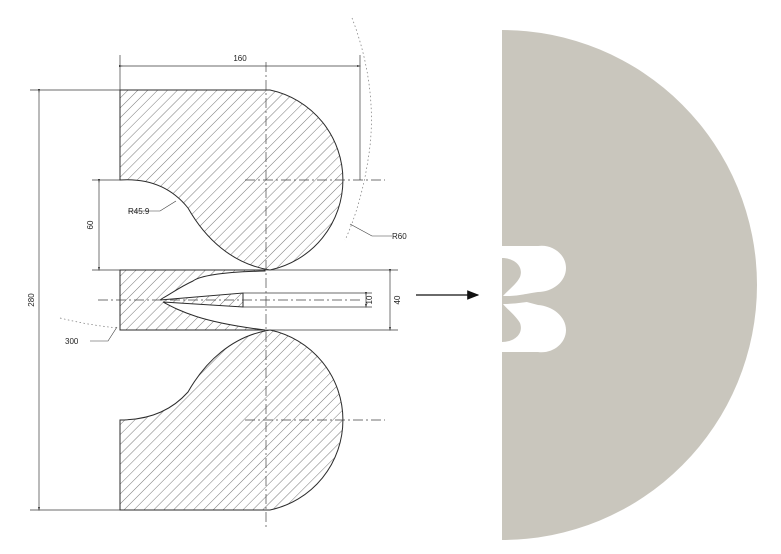  What do you see at coordinates (240, 58) in the screenshot?
I see `width-dimension-label: 160` at bounding box center [240, 58].